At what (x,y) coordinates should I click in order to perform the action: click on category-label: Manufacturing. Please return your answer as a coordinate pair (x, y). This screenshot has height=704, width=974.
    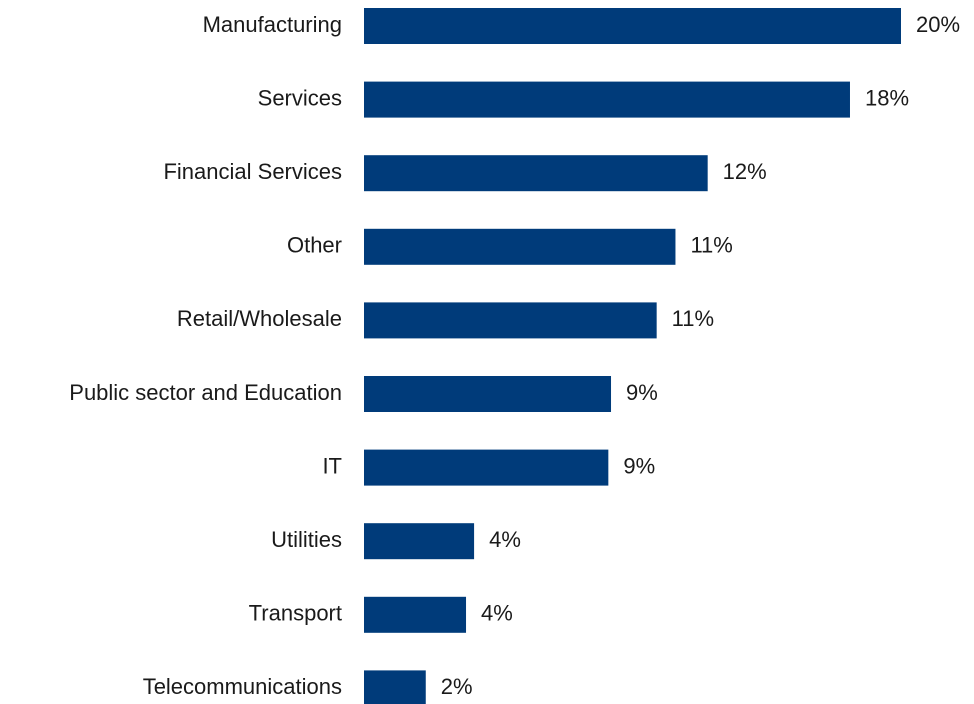
    Looking at the image, I should click on (272, 24).